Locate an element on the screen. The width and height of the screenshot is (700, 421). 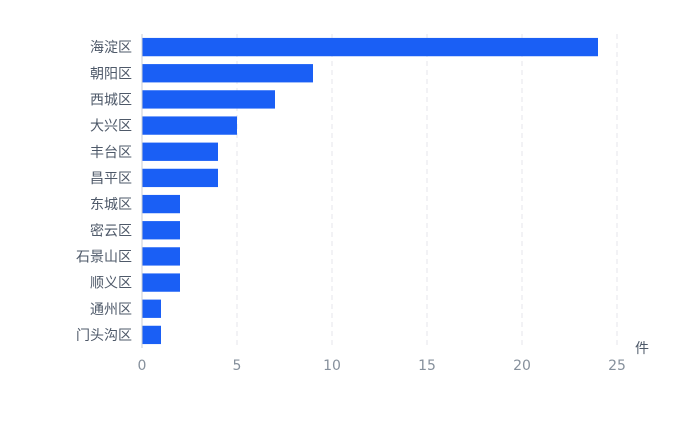
category-label: 大兴区 is located at coordinates (111, 127).